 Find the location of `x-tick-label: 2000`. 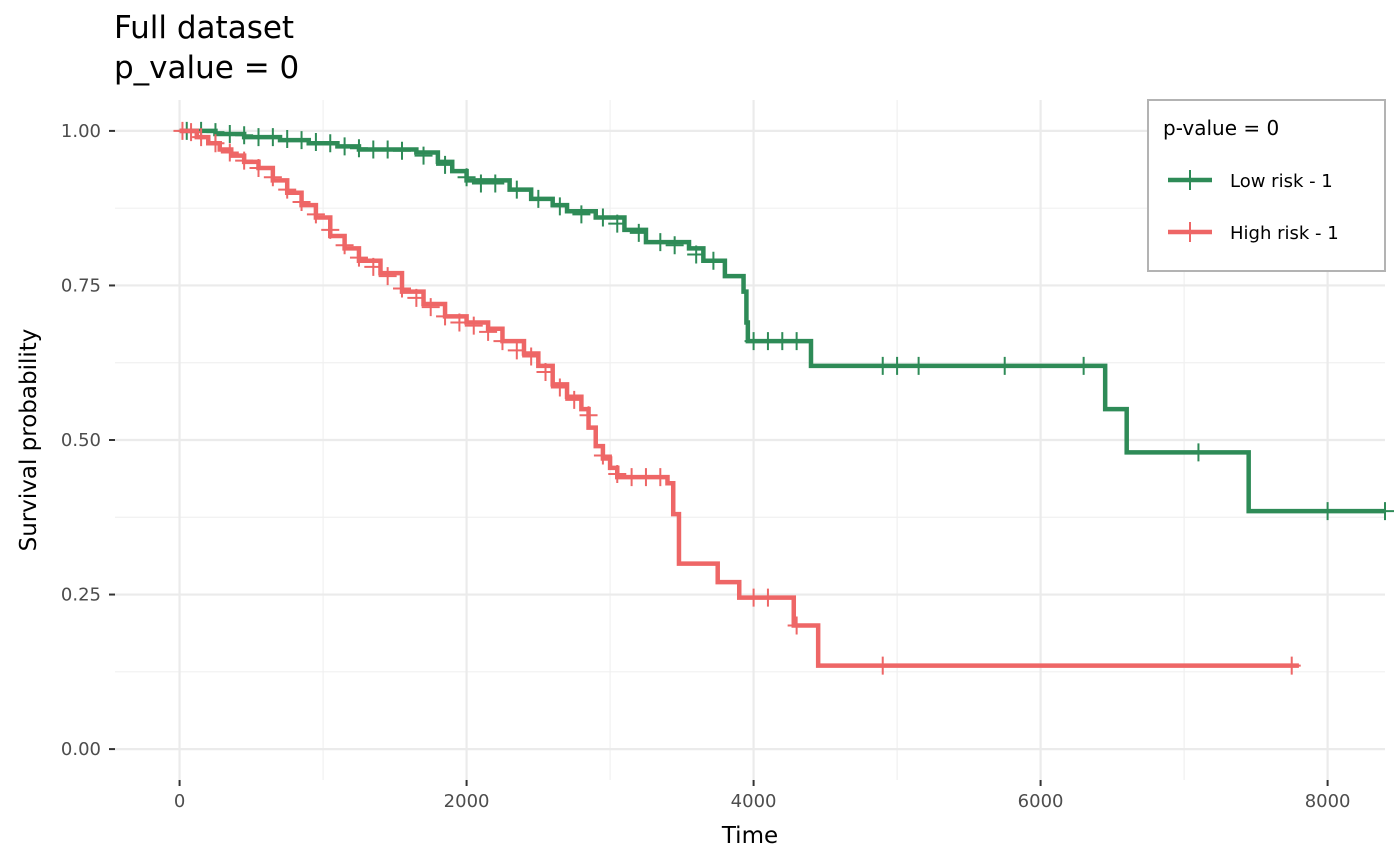

x-tick-label: 2000 is located at coordinates (467, 801).